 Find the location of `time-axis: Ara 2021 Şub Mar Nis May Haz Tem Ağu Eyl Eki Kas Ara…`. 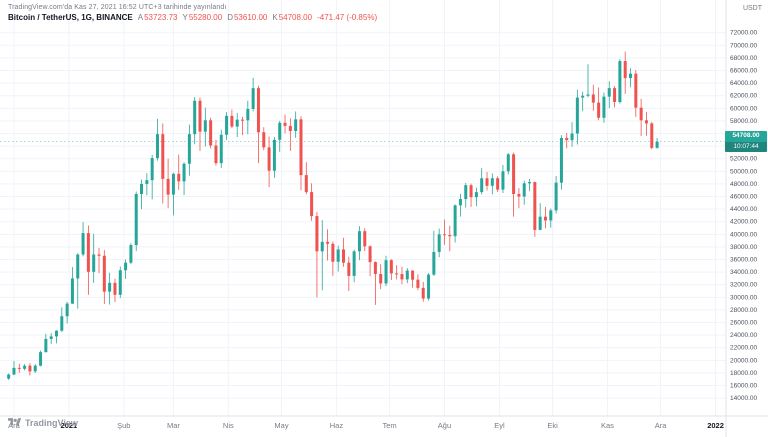

time-axis: Ara 2021 Şub Mar Nis May Haz Tem Ağu Eyl Eki Kas Ara… is located at coordinates (366, 425).